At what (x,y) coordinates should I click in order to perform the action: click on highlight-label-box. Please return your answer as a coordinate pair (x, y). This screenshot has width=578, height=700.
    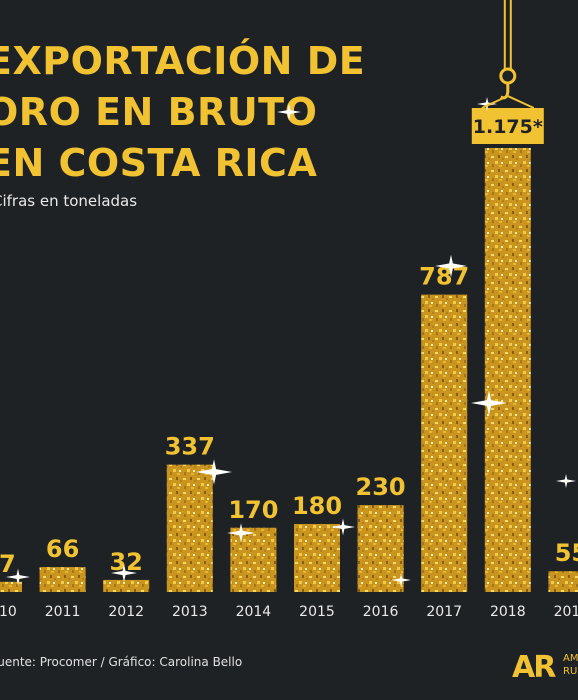
    Looking at the image, I should click on (507, 126).